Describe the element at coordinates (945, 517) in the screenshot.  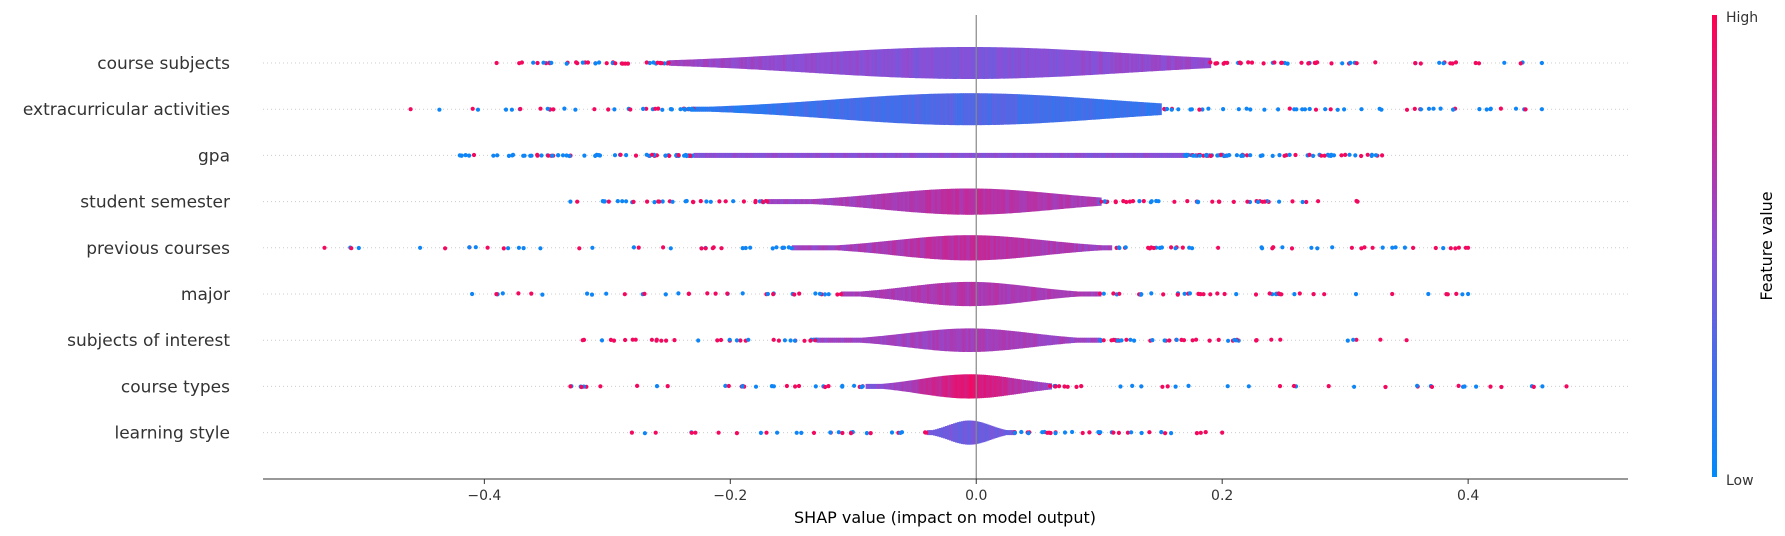
I see `x-axis-title: SHAP value (impact on model output)` at that location.